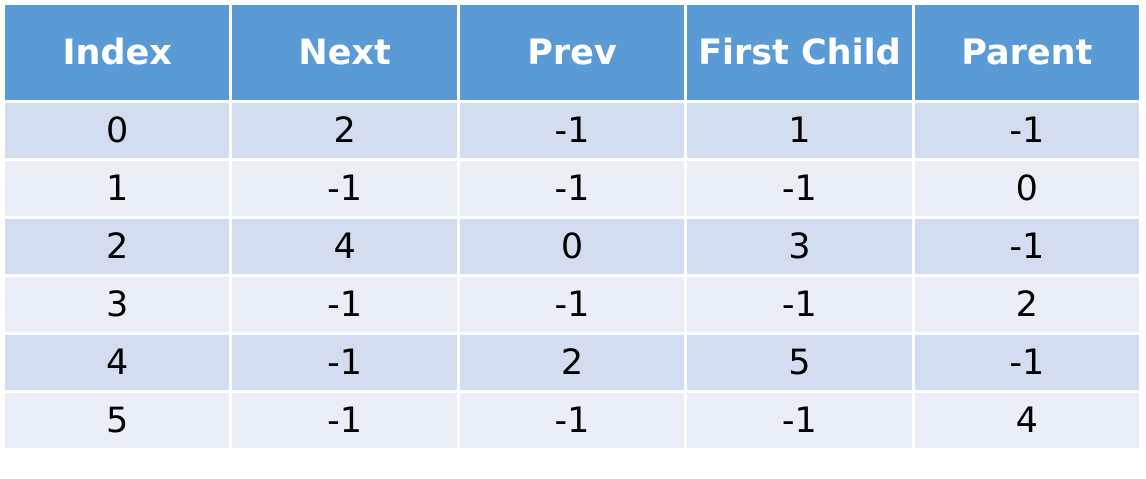  What do you see at coordinates (117, 130) in the screenshot?
I see `cell-index: 0` at bounding box center [117, 130].